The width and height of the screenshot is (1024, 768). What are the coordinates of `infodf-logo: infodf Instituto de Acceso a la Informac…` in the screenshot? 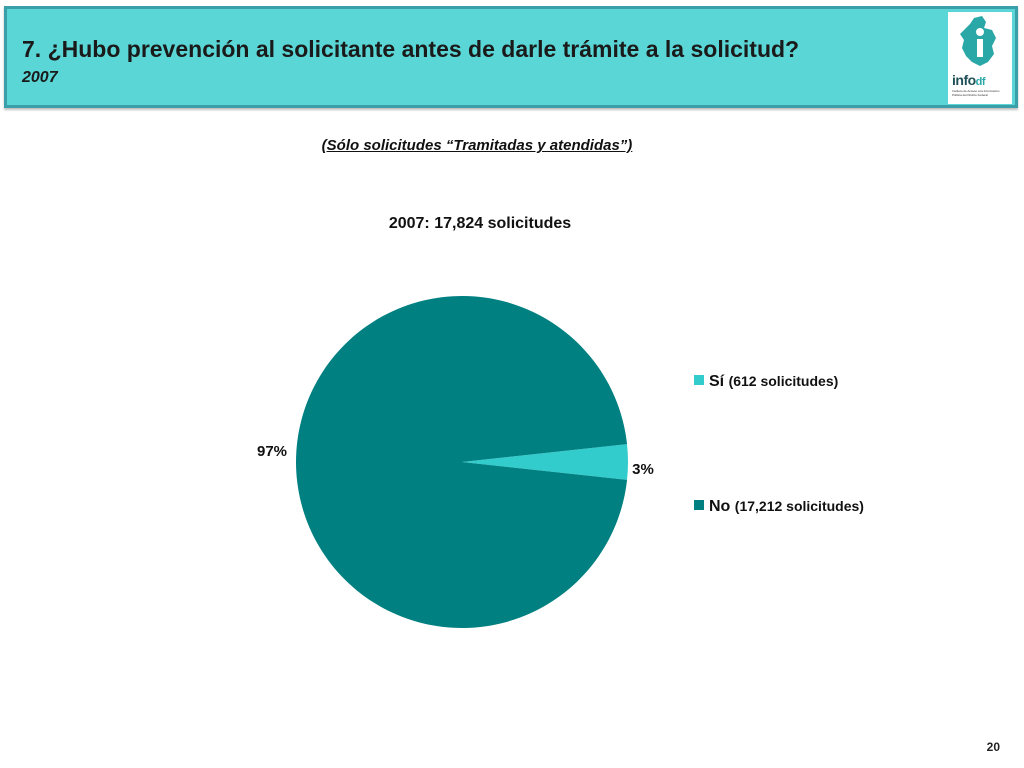 It's located at (980, 58).